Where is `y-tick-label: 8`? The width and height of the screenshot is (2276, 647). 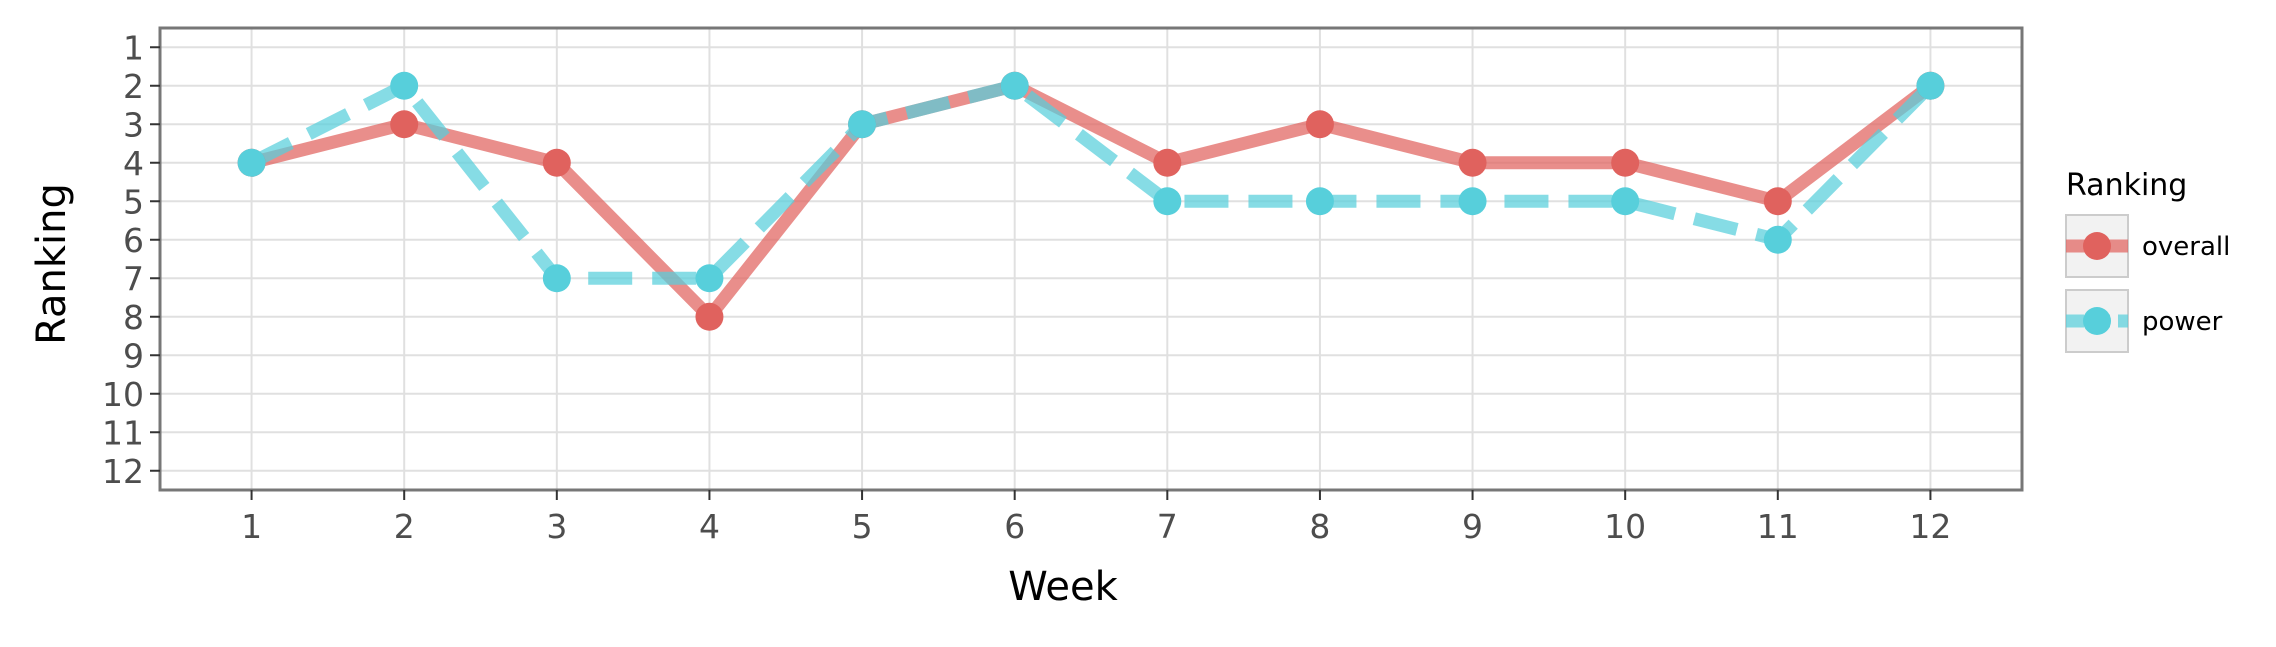 y-tick-label: 8 is located at coordinates (133, 317).